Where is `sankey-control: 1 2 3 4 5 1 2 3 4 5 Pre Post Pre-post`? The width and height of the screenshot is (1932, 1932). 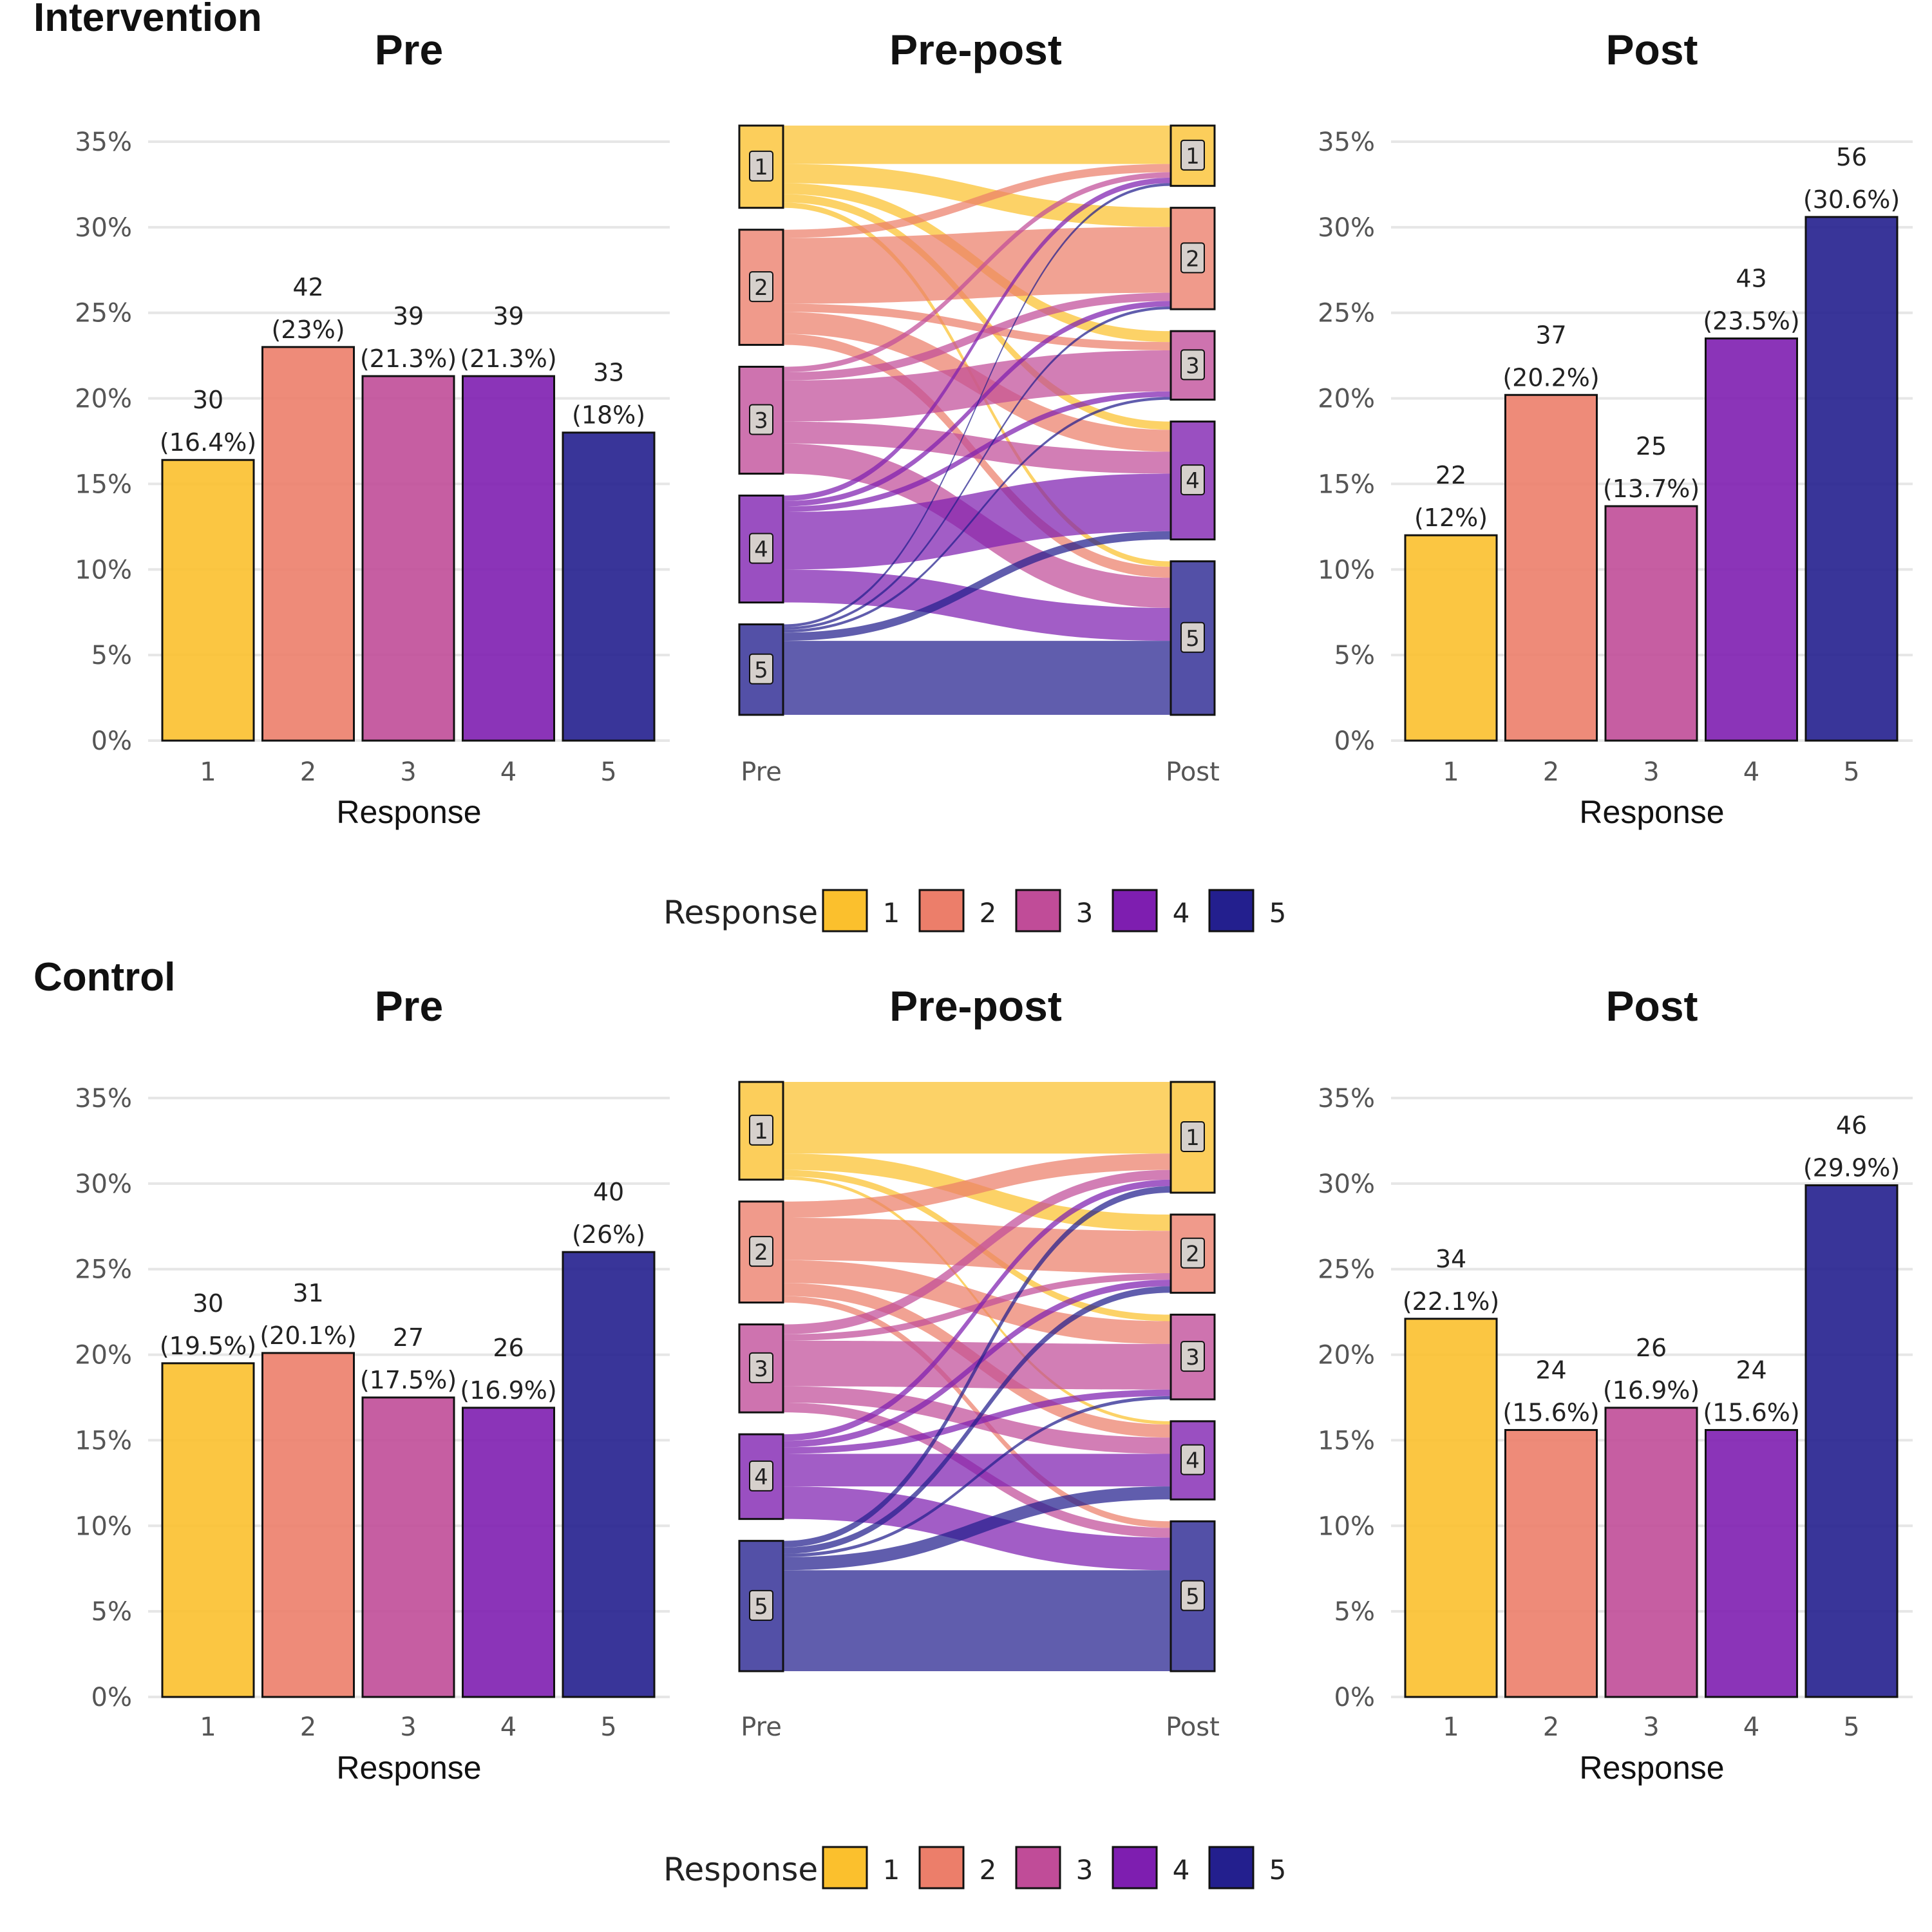 sankey-control: 1 2 3 4 5 1 2 3 4 5 Pre Post Pre-post is located at coordinates (979, 1362).